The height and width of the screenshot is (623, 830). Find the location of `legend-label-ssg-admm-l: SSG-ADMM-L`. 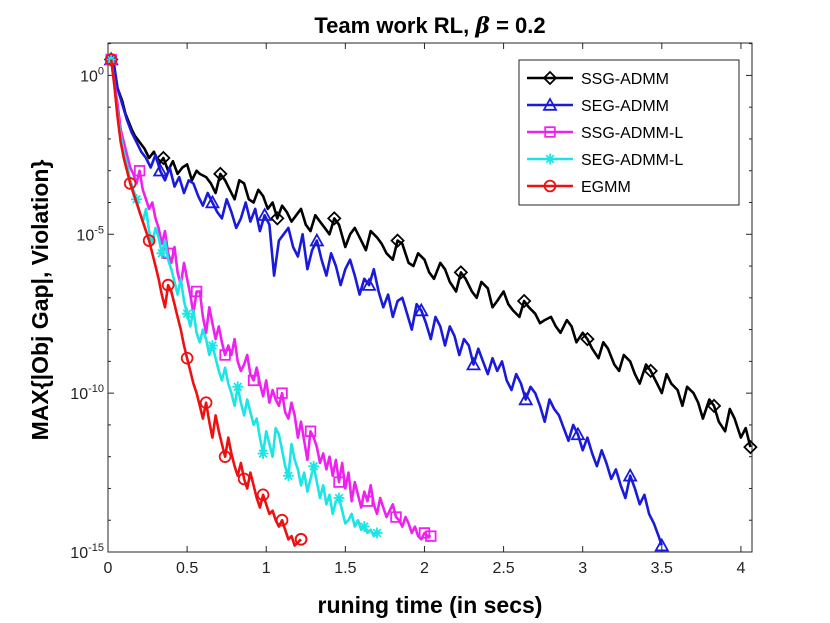

legend-label-ssg-admm-l: SSG-ADMM-L is located at coordinates (632, 133).